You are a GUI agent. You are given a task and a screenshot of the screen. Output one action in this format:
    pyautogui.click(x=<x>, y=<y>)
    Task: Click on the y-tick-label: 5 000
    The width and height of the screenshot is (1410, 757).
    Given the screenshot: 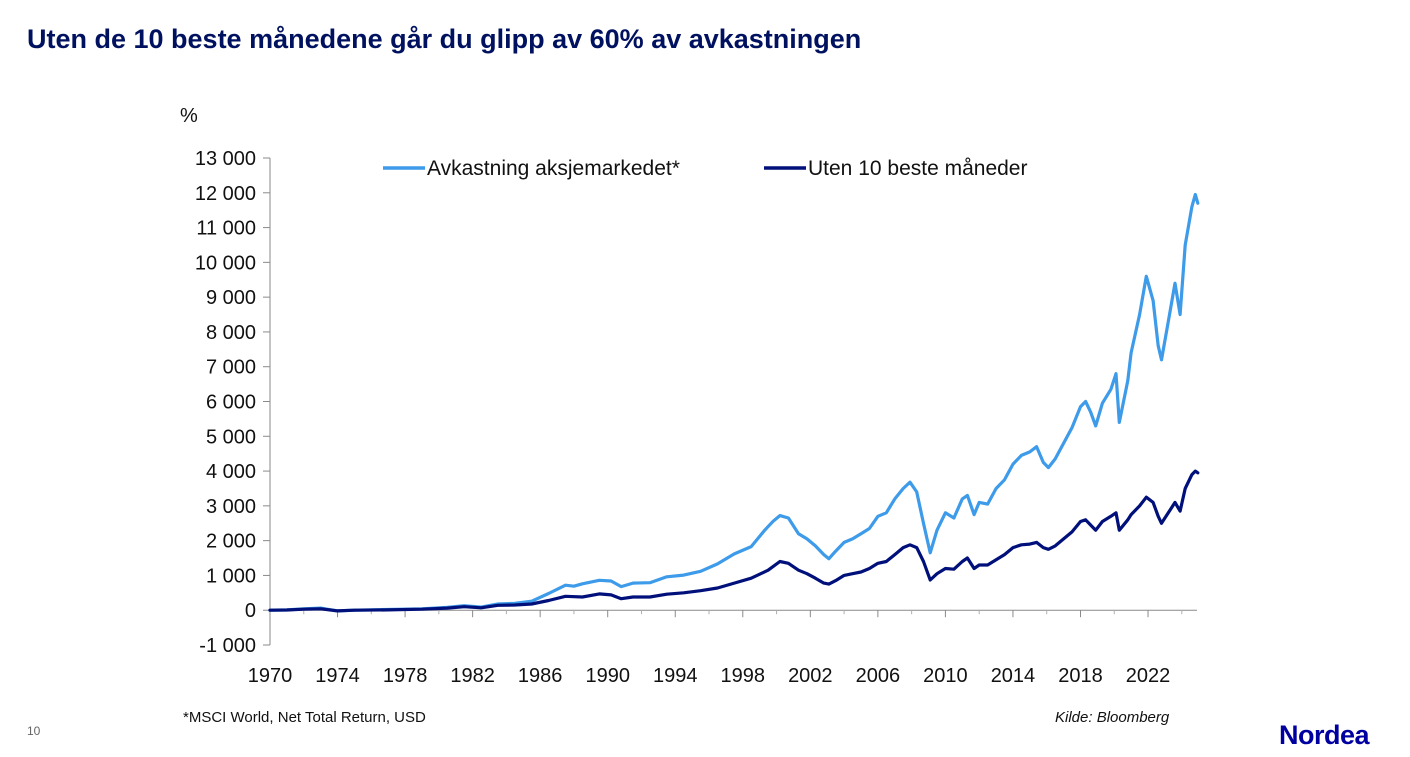 What is the action you would take?
    pyautogui.click(x=231, y=437)
    